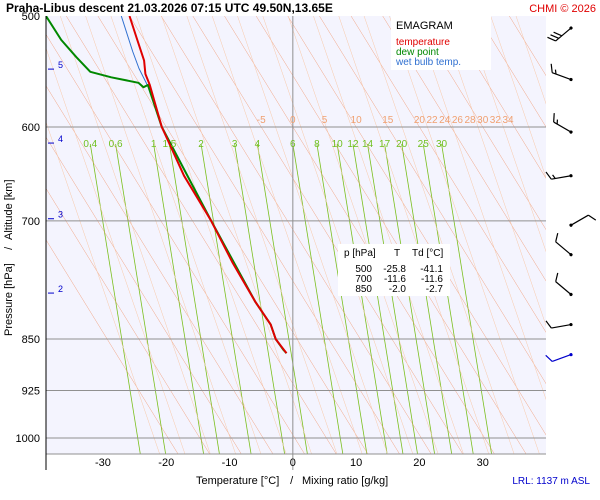 The height and width of the screenshot is (500, 600). Describe the element at coordinates (483, 120) in the screenshot. I see `isotherm-label: 30` at that location.